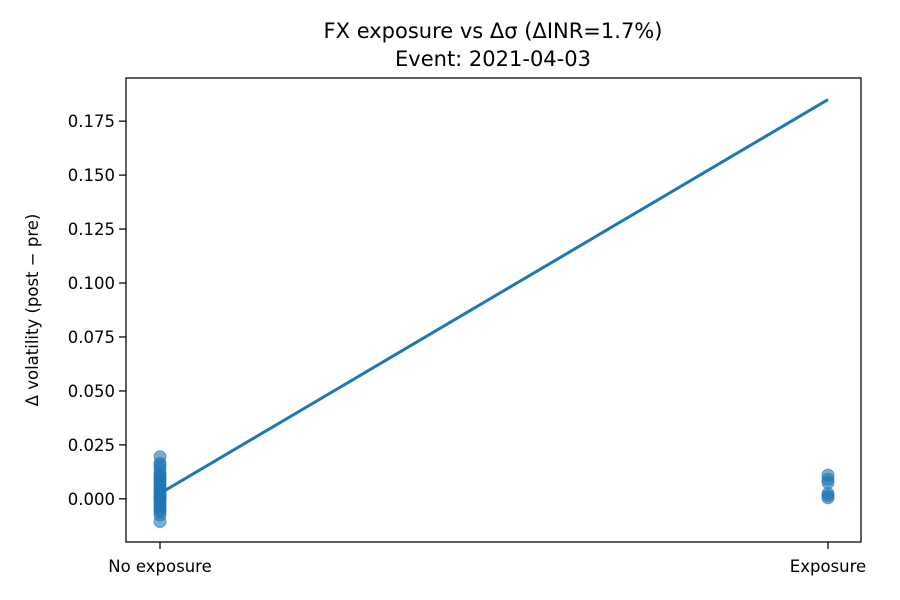  Describe the element at coordinates (91, 229) in the screenshot. I see `y-tick-label: 0.125` at that location.